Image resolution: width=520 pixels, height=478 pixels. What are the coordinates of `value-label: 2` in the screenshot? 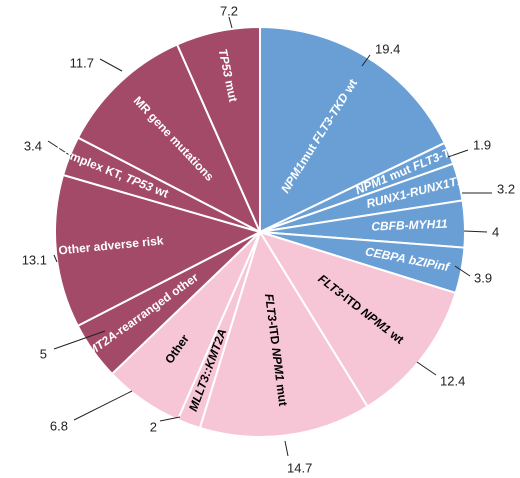 It's located at (153, 426).